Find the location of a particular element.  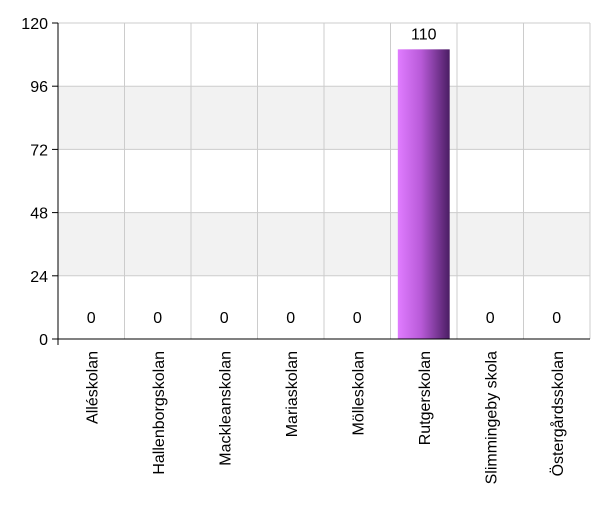

y-tick-label: 120 is located at coordinates (34, 24).